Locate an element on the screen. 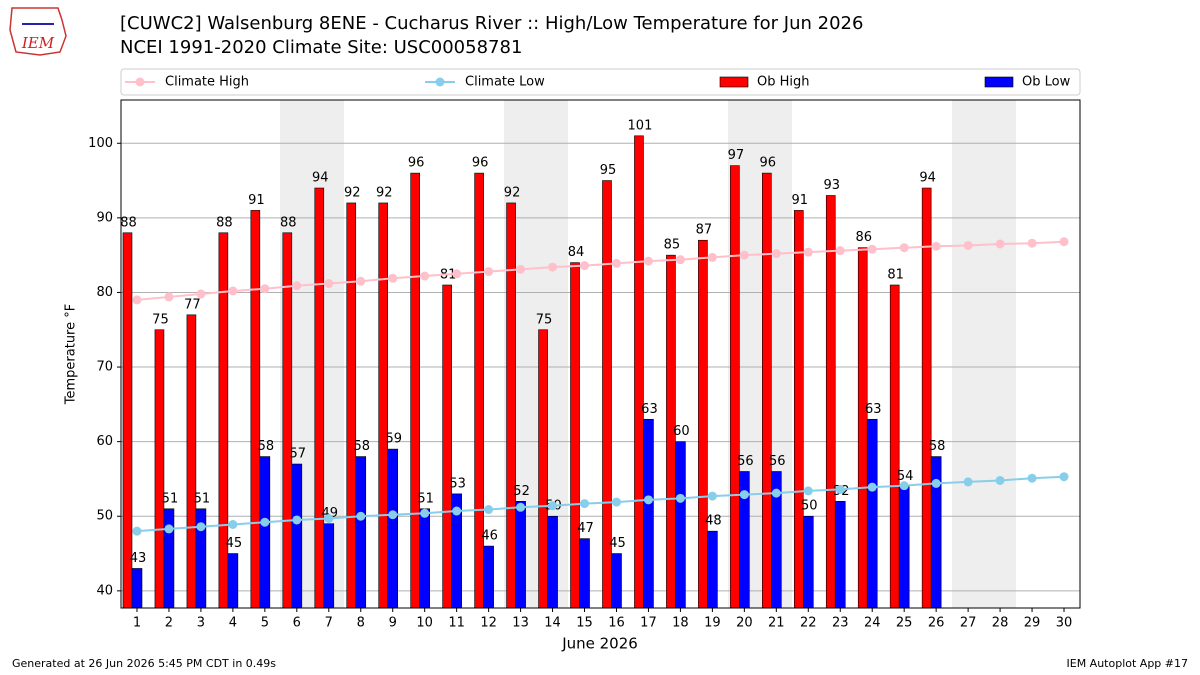  y-tick-label: 90 is located at coordinates (104, 217).